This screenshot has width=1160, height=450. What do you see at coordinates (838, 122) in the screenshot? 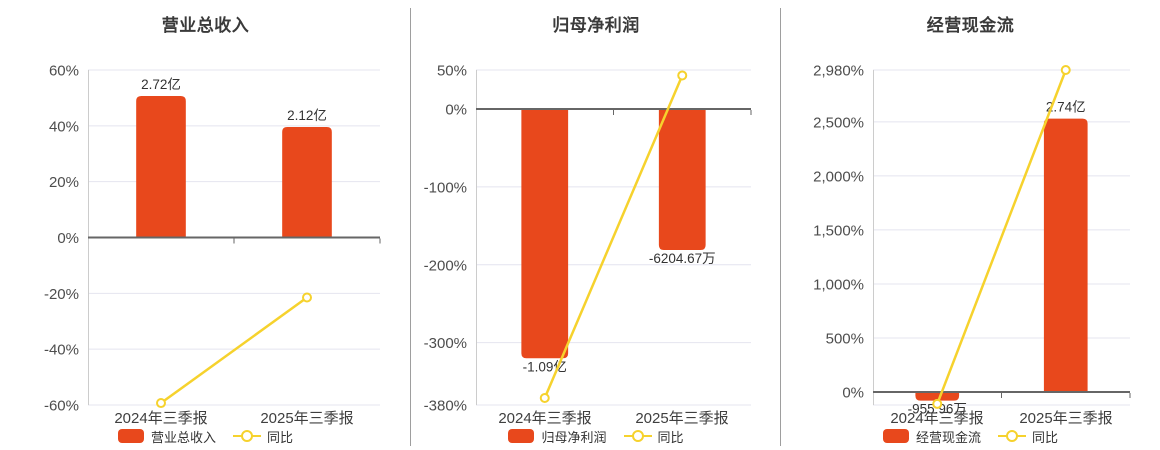
I see `y-axis-tick-label: 2,500%` at bounding box center [838, 122].